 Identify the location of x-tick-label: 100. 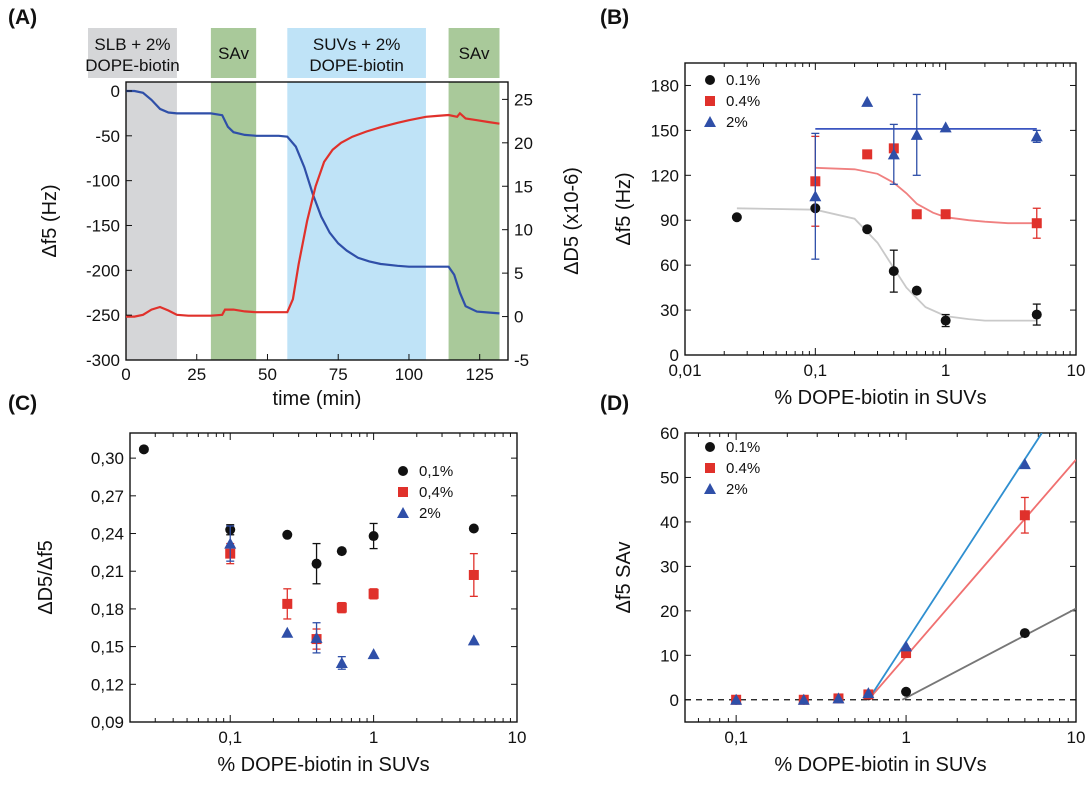
(409, 374).